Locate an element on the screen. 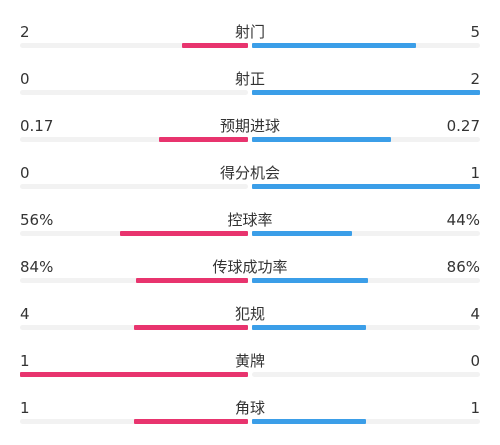 This screenshot has width=500, height=445. stat-label: 射门 is located at coordinates (249, 32).